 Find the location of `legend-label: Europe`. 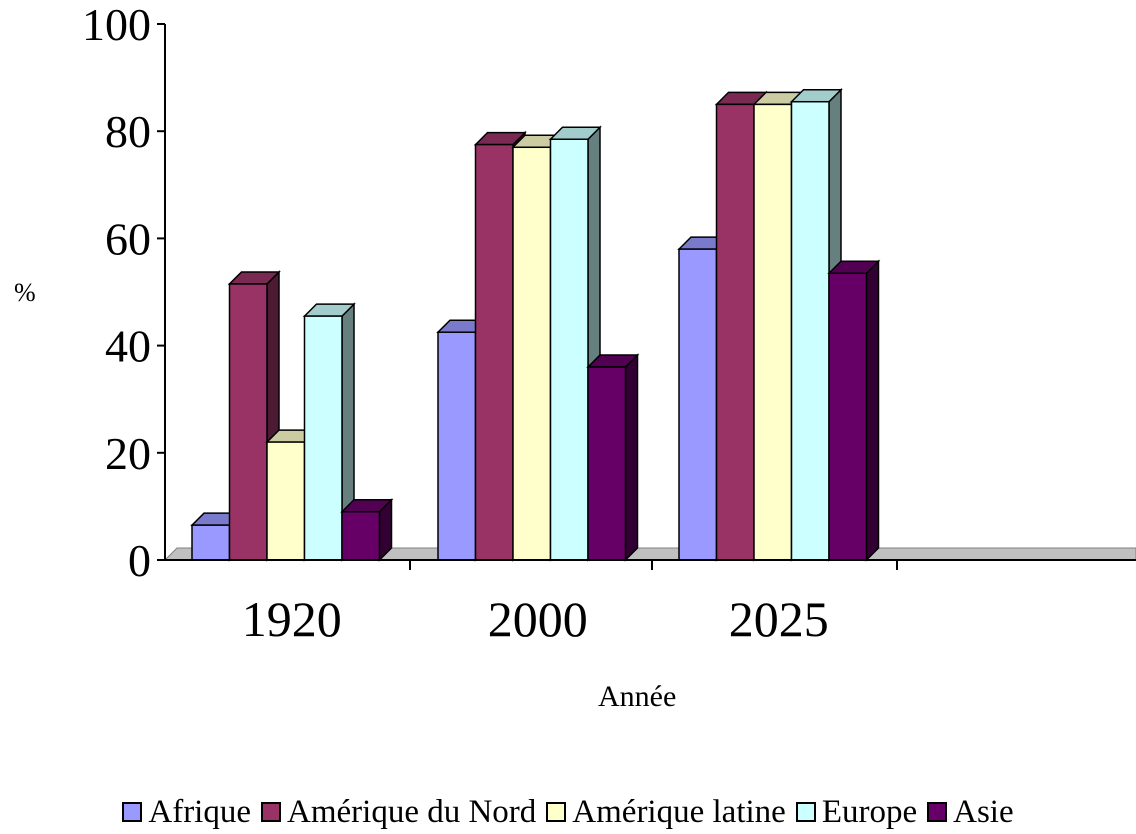

legend-label: Europe is located at coordinates (869, 811).